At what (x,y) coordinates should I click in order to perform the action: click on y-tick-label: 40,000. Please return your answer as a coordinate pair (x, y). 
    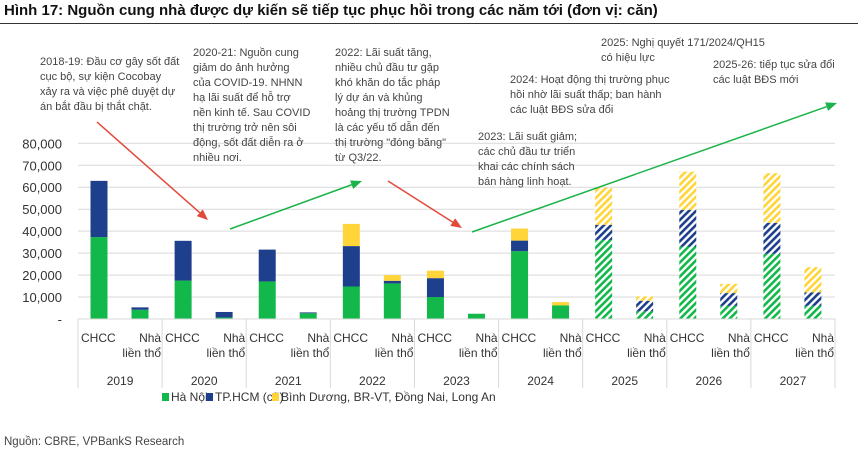
    Looking at the image, I should click on (42, 231).